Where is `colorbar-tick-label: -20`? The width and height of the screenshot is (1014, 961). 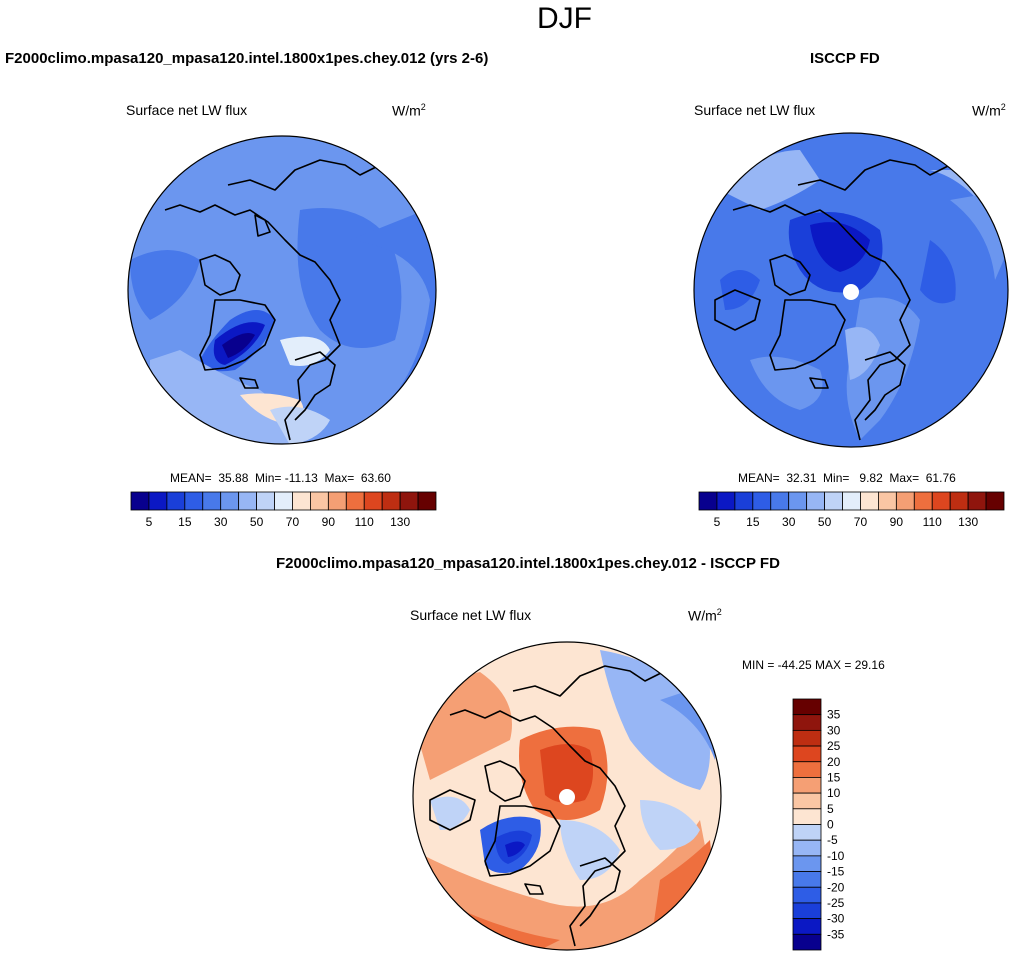 colorbar-tick-label: -20 is located at coordinates (836, 887).